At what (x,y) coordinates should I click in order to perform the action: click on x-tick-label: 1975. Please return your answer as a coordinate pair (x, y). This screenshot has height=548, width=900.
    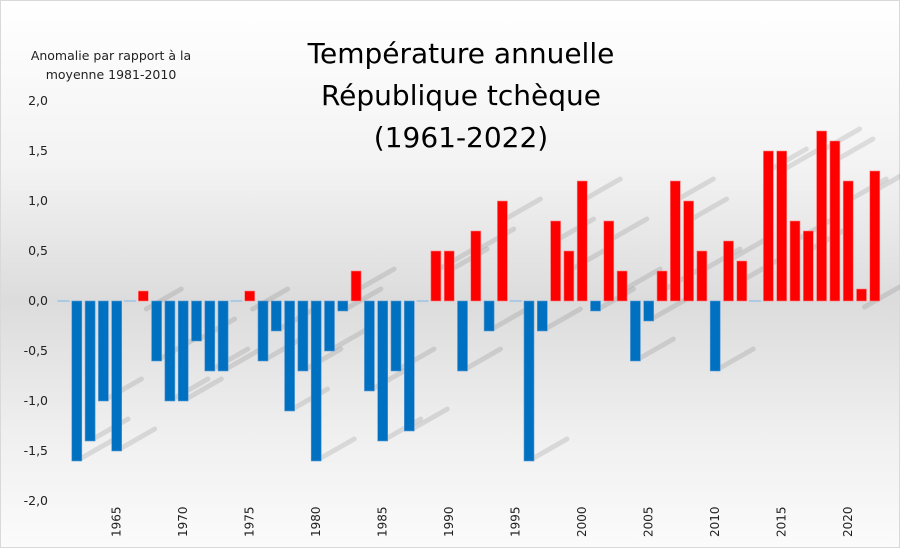
    Looking at the image, I should click on (250, 521).